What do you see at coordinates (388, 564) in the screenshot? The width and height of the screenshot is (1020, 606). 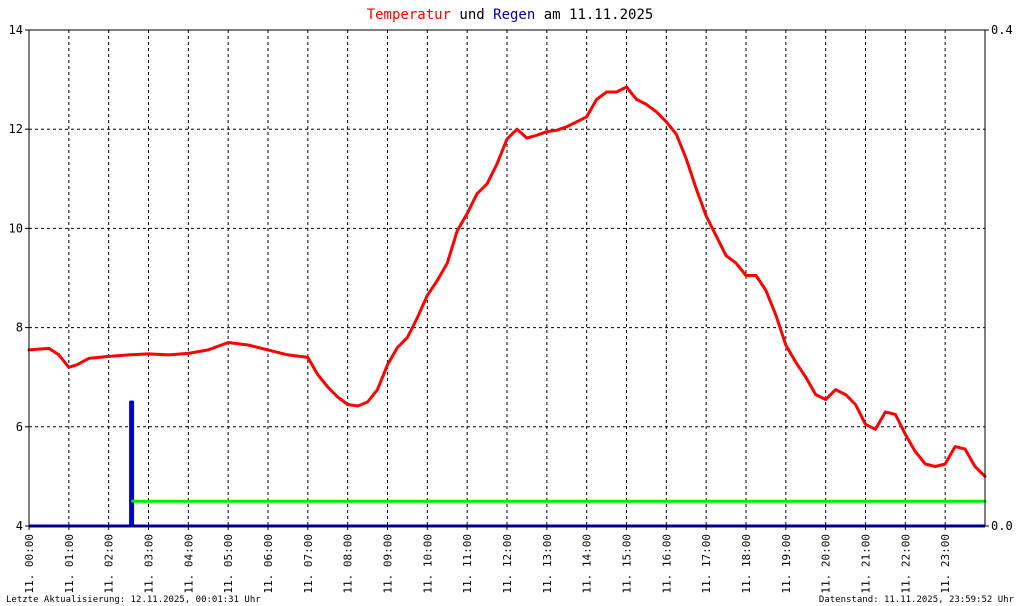 I see `x-tick-label: 11. 09:00` at bounding box center [388, 564].